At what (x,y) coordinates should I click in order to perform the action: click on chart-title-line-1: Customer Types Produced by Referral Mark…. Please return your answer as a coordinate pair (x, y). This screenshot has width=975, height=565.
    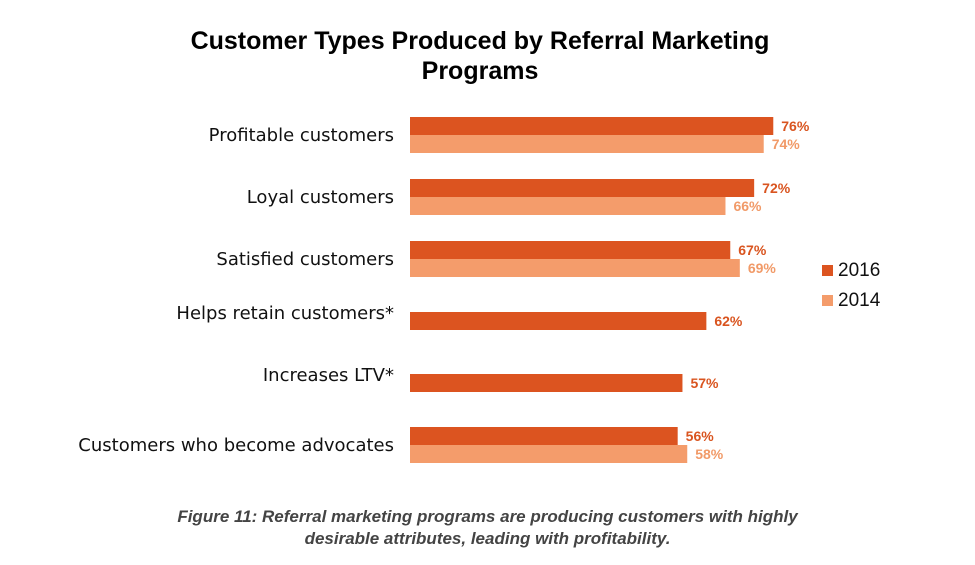
    Looking at the image, I should click on (480, 41).